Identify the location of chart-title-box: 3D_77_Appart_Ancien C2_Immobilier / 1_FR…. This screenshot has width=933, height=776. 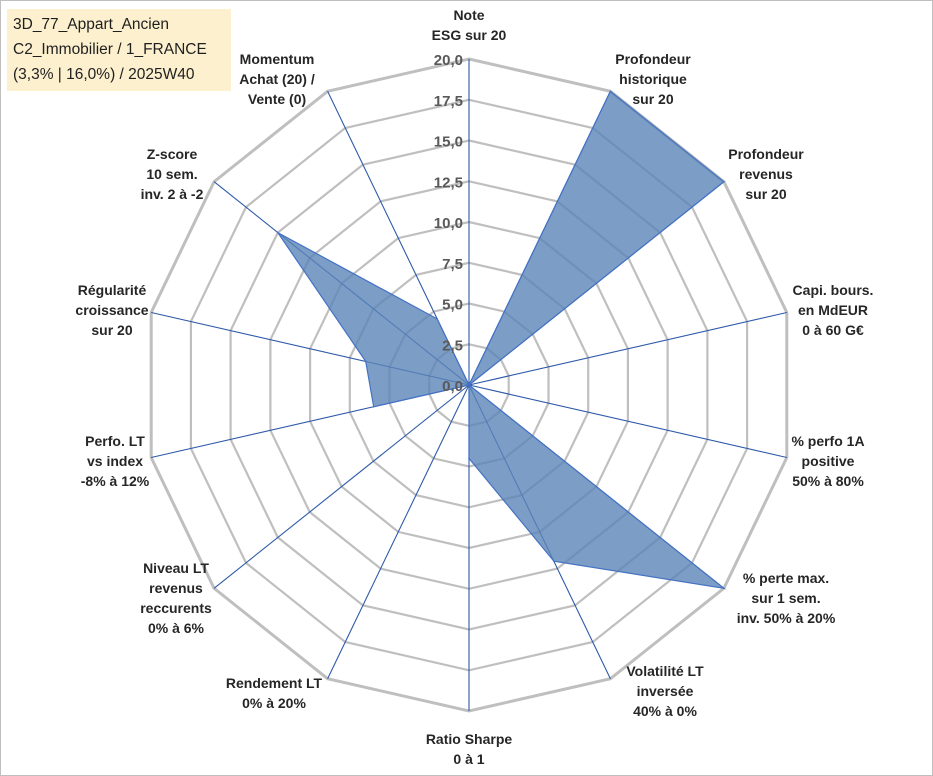
(119, 50).